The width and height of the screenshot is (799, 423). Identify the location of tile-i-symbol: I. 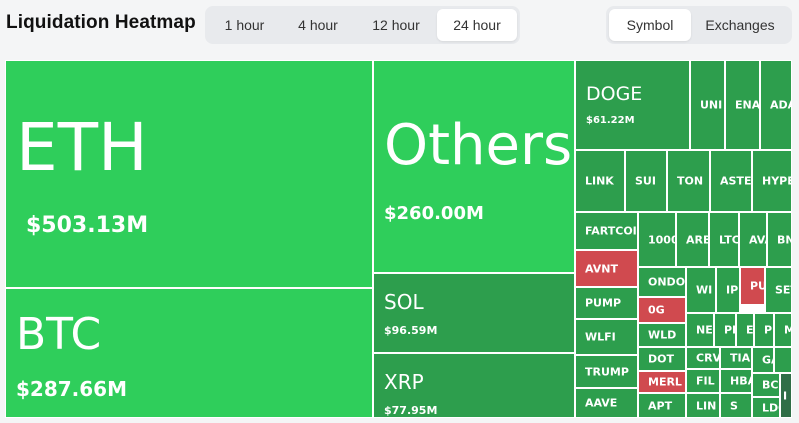
(785, 395).